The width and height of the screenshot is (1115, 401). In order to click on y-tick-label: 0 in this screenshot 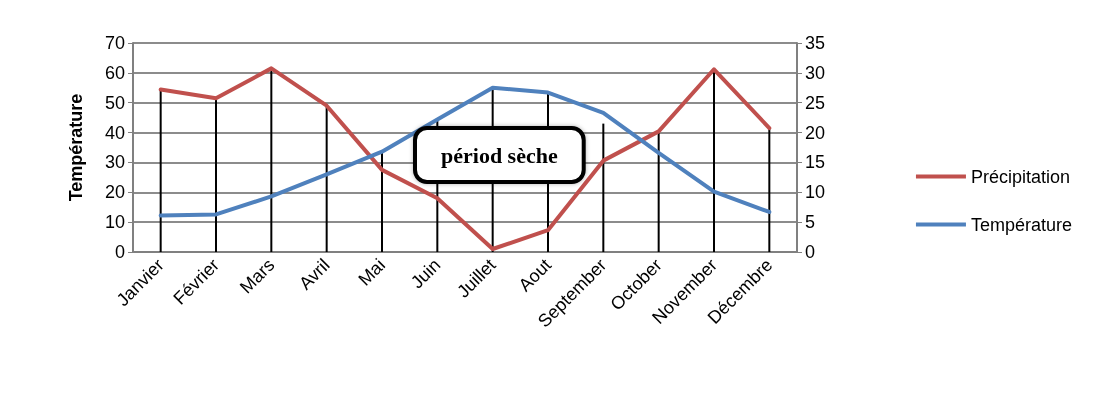, I will do `click(119, 252)`.